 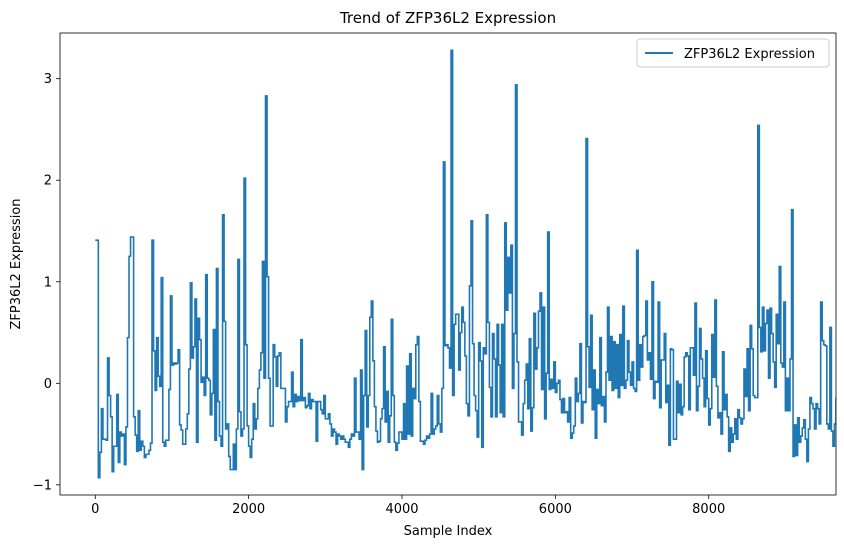 What do you see at coordinates (16, 264) in the screenshot?
I see `y-axis-title: ZFP36L2 Expression` at bounding box center [16, 264].